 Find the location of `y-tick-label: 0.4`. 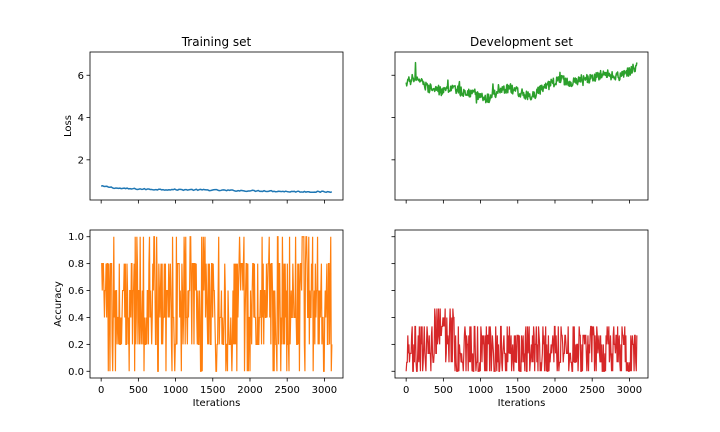

y-tick-label: 0.4 is located at coordinates (76, 318).